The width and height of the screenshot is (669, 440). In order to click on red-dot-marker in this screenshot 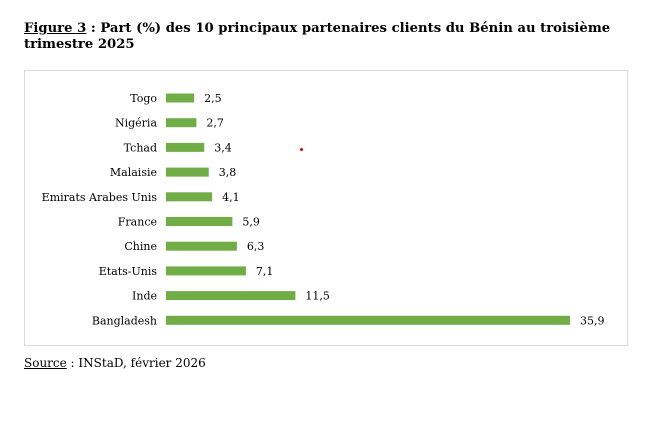, I will do `click(301, 149)`.